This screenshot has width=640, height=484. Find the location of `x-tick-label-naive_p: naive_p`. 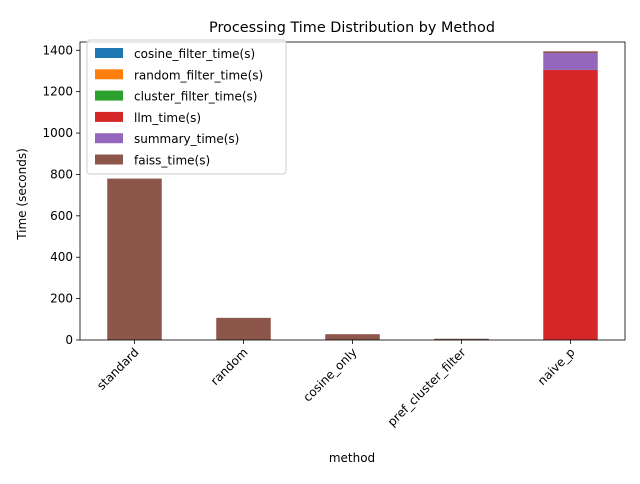

x-tick-label-naive_p: naive_p is located at coordinates (556, 366).